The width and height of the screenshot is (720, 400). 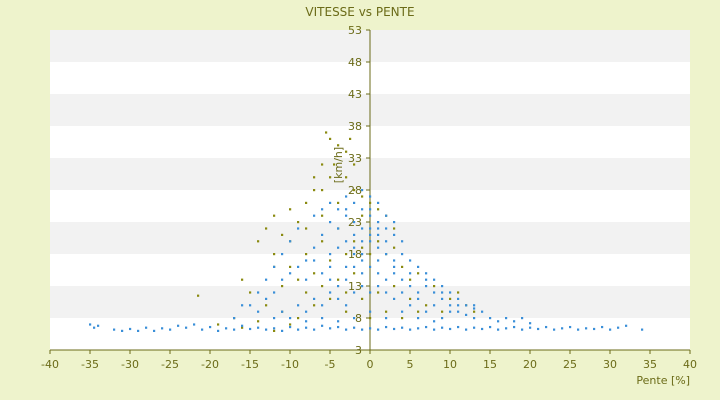 I want to click on x-tick-label: 15, so click(x=490, y=364).